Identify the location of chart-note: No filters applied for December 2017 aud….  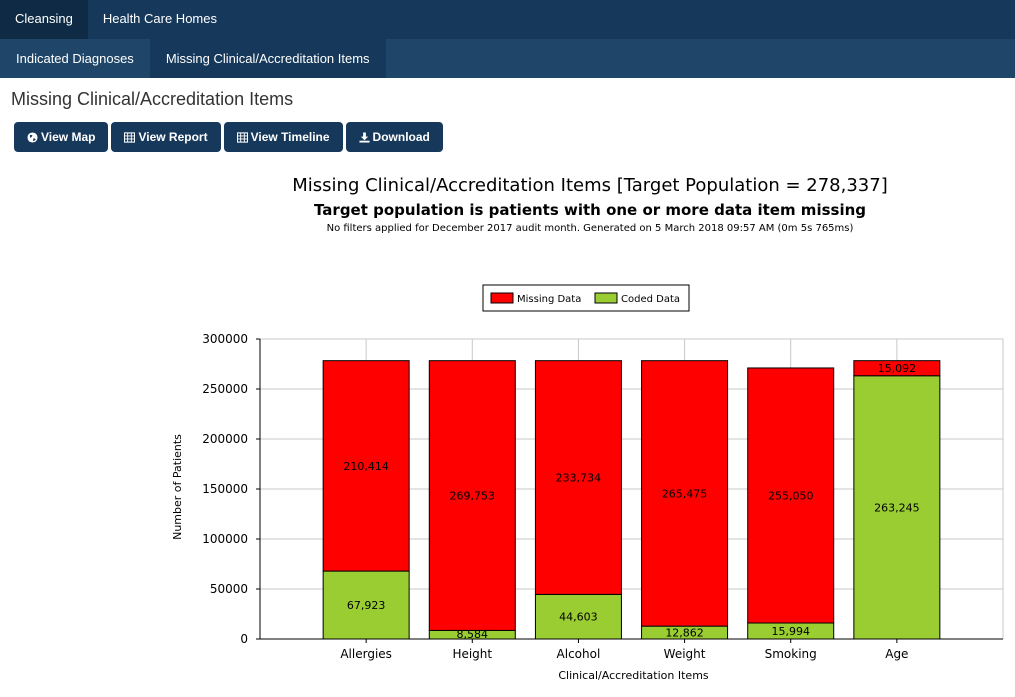
(590, 228).